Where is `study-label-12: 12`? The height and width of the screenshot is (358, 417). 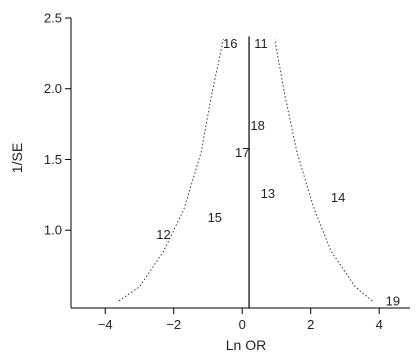 study-label-12: 12 is located at coordinates (163, 234).